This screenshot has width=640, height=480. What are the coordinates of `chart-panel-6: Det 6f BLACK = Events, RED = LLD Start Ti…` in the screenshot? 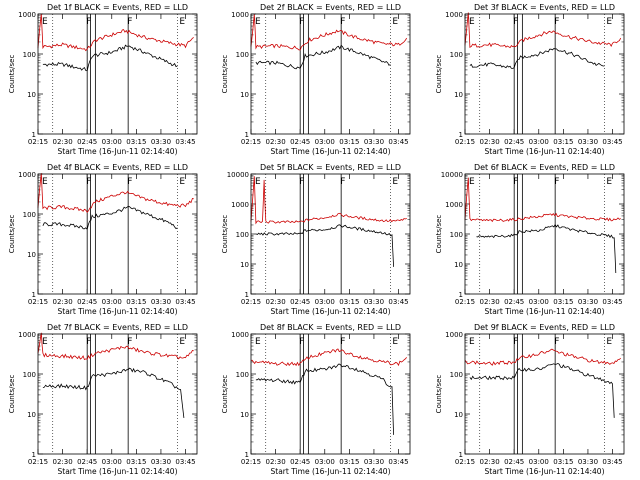 It's located at (530, 239).